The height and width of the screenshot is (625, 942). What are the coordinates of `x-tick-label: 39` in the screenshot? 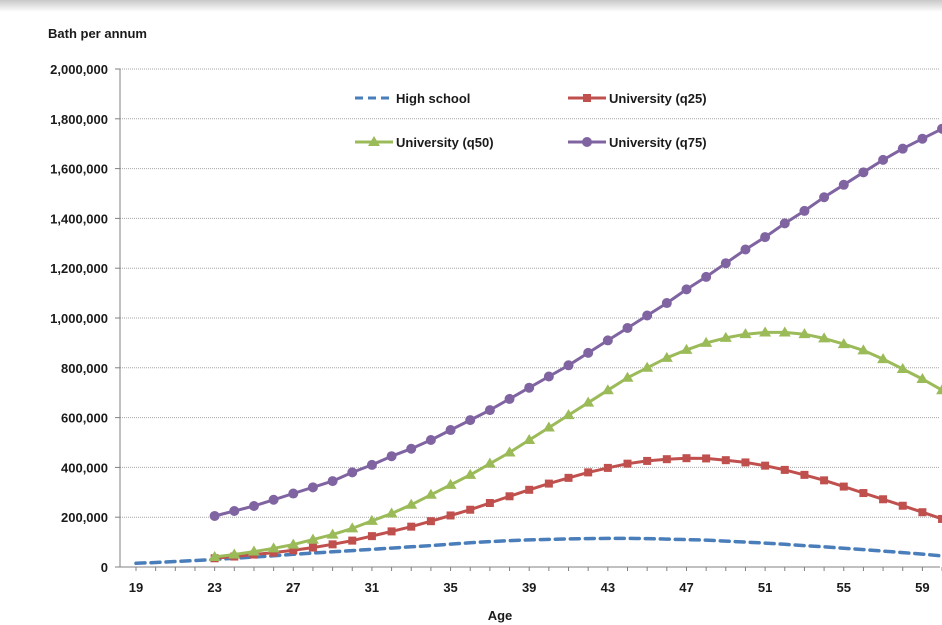 It's located at (529, 587).